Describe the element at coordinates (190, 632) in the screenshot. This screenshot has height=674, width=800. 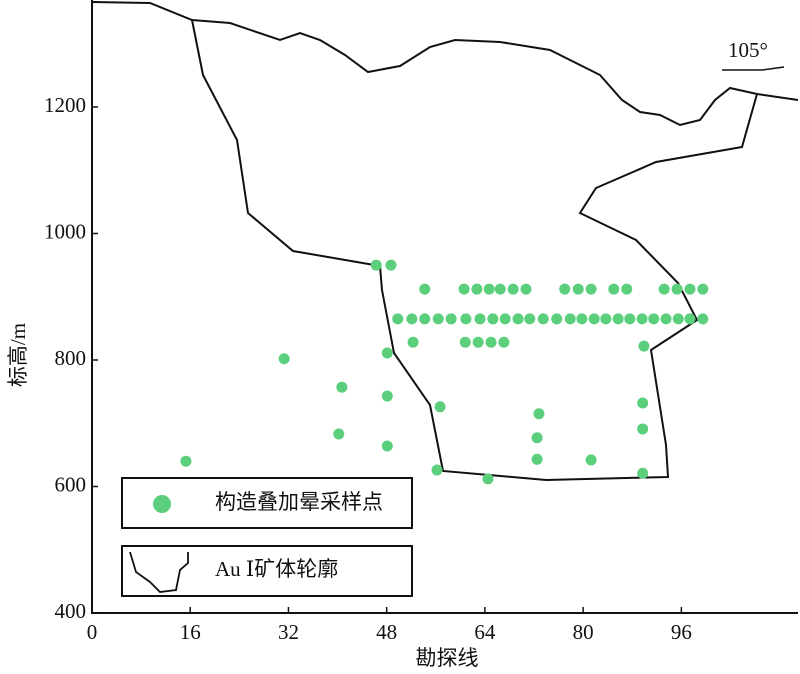
I see `x-tick-label: 16` at that location.